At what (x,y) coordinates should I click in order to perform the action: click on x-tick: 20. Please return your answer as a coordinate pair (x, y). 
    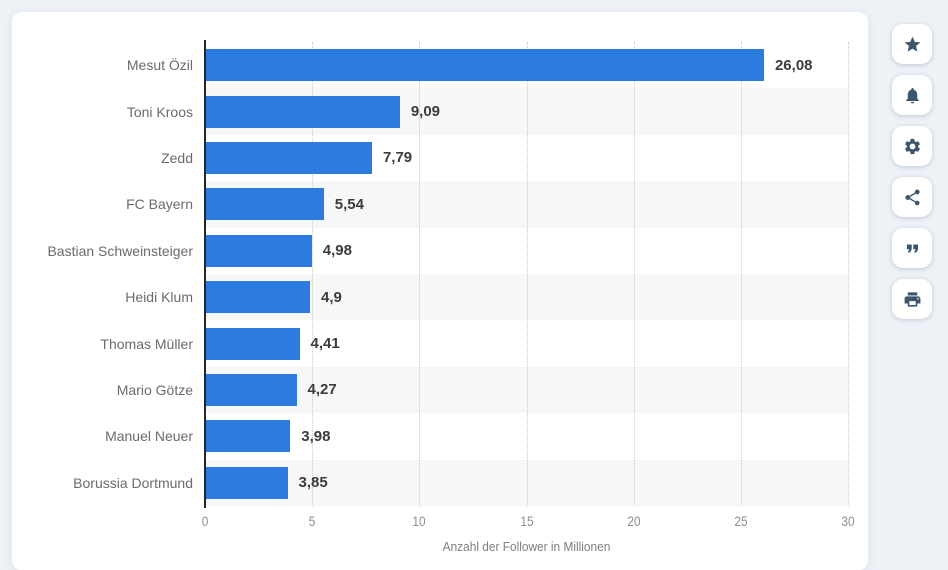
    Looking at the image, I should click on (634, 521).